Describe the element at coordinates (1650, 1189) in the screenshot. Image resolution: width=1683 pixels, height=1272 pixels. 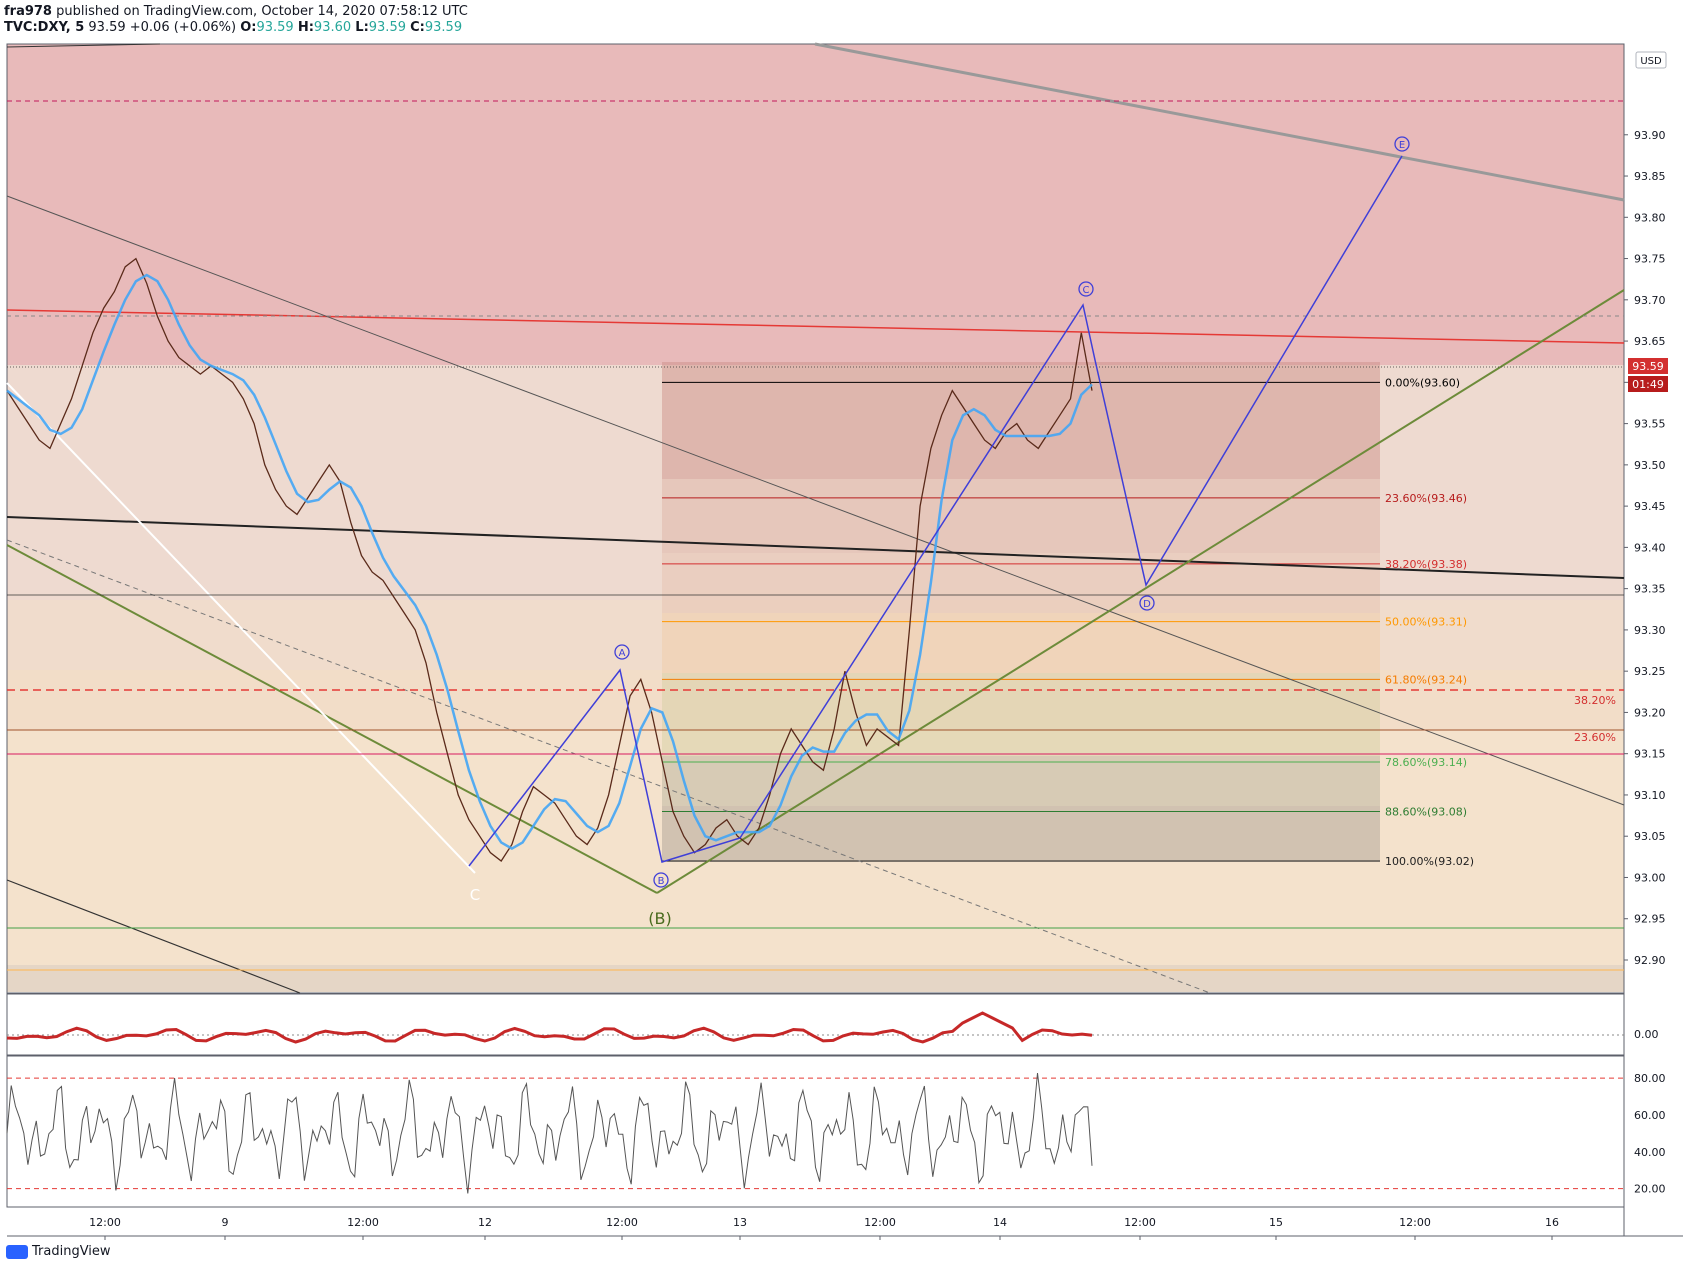
I see `rsi-tick-label: 20.00` at that location.